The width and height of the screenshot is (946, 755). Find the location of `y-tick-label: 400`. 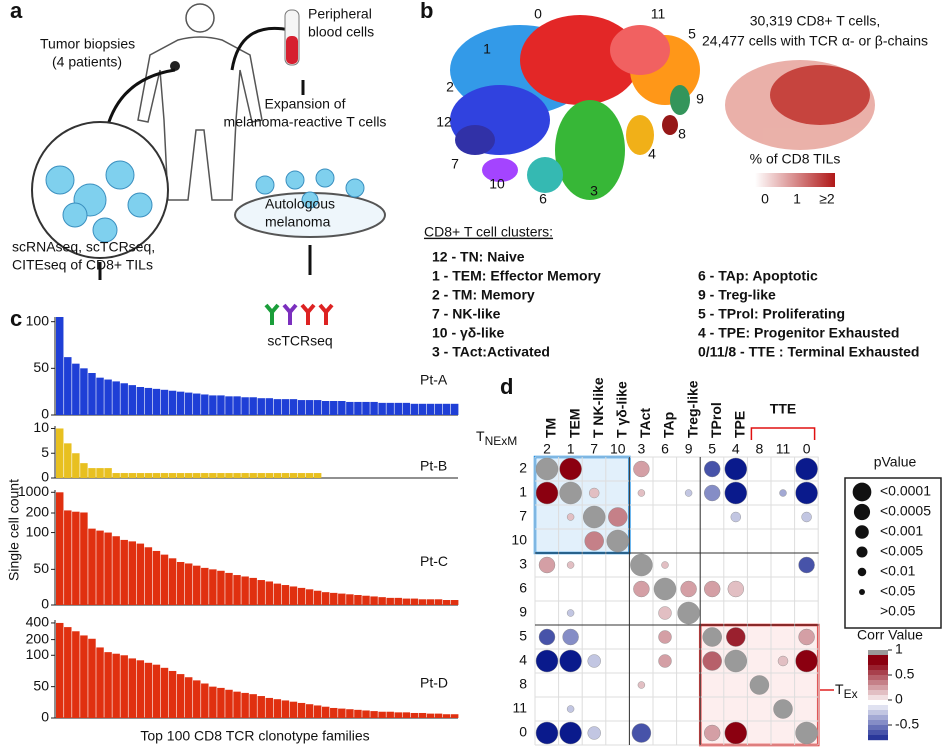

y-tick-label: 400 is located at coordinates (38, 622).